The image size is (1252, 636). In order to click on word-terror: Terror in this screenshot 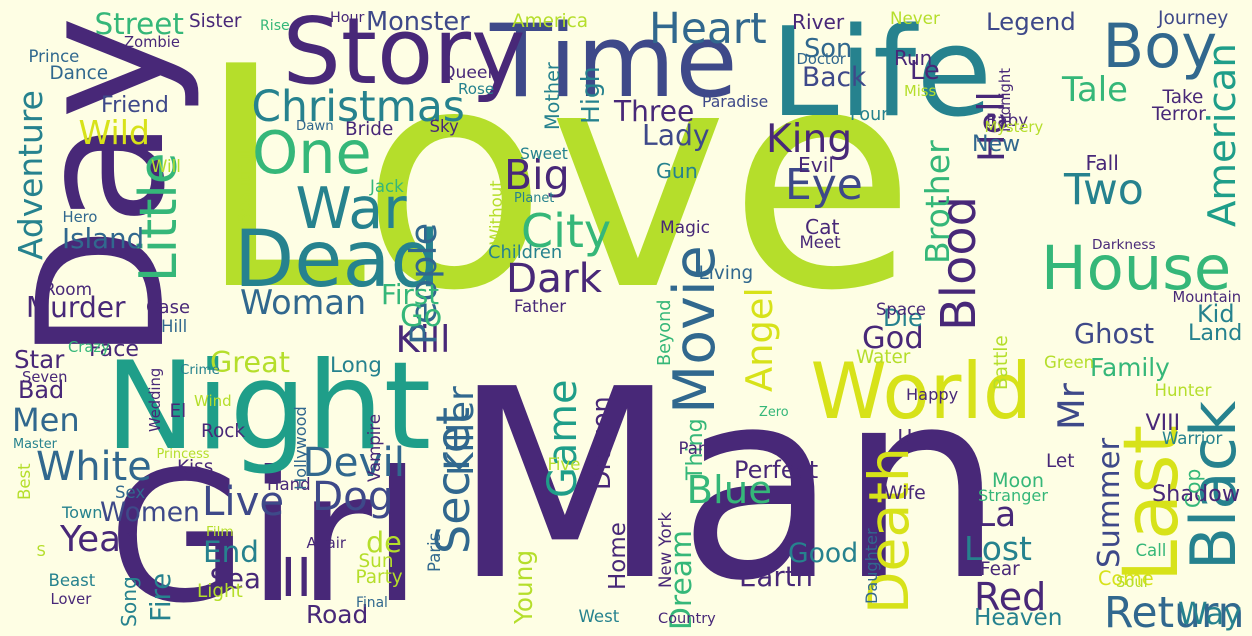, I will do `click(1179, 114)`.